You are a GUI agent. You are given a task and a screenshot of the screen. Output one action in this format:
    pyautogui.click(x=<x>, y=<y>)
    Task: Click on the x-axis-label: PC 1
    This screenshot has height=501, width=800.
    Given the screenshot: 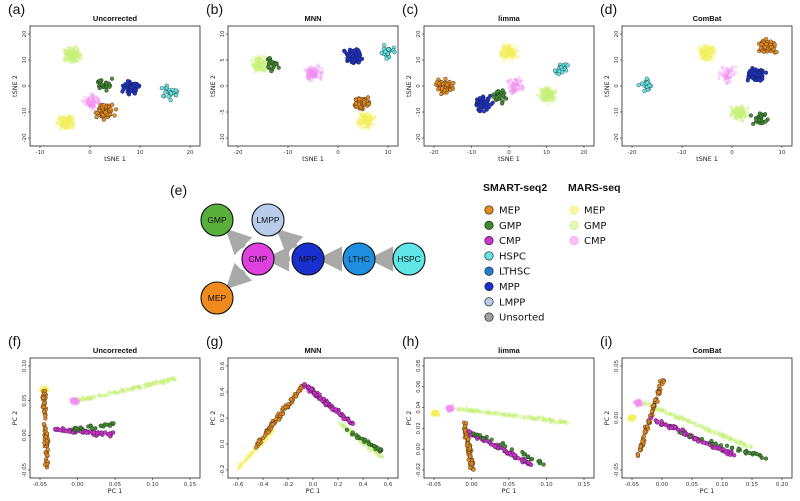 What is the action you would take?
    pyautogui.click(x=115, y=491)
    